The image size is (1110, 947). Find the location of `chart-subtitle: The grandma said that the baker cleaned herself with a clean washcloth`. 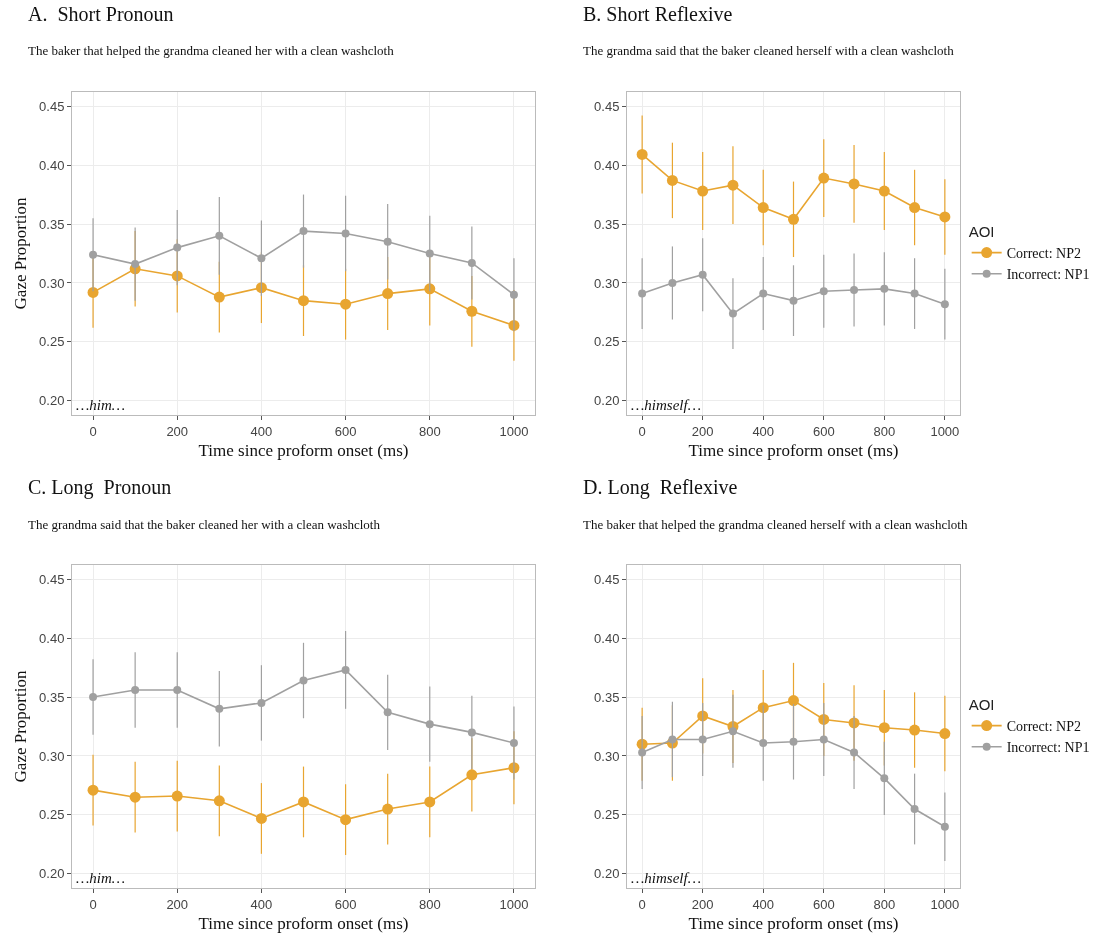

chart-subtitle: The grandma said that the baker cleaned herself with a clean washcloth is located at coordinates (769, 50).